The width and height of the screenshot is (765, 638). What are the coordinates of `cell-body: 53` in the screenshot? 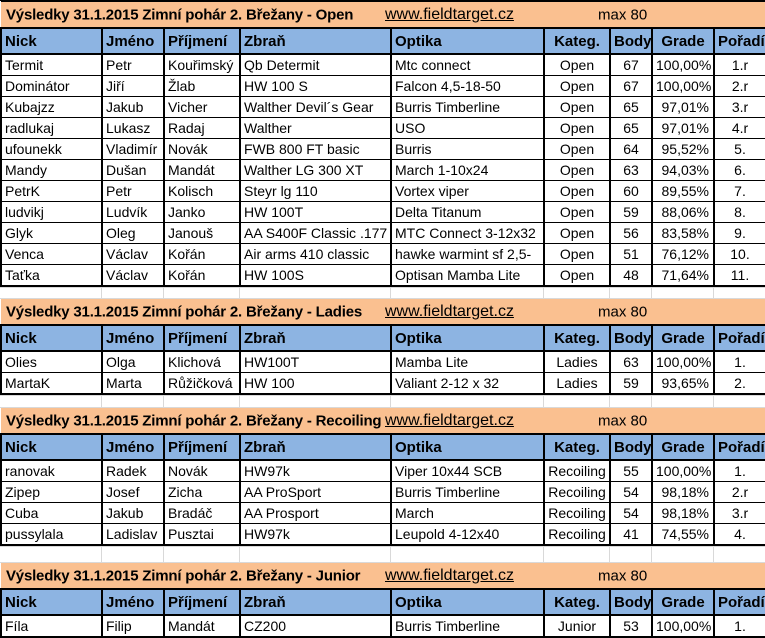 It's located at (631, 626).